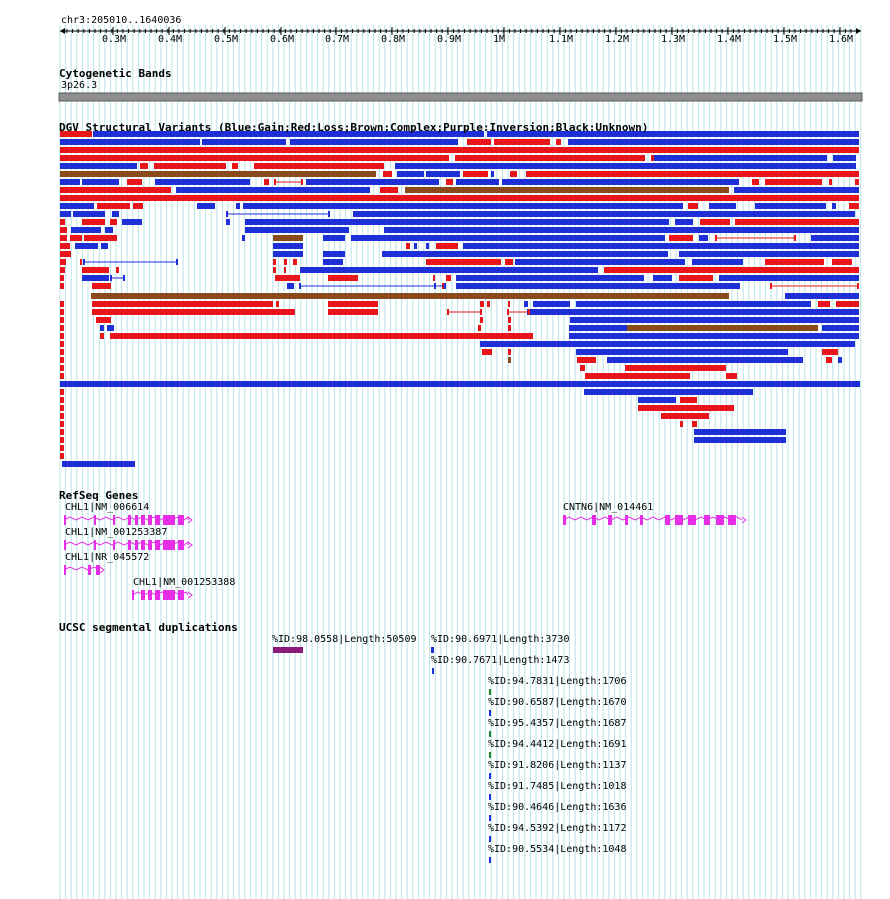 This screenshot has height=899, width=890. Describe the element at coordinates (608, 507) in the screenshot. I see `gene-label: CNTN6|NM_014461` at that location.